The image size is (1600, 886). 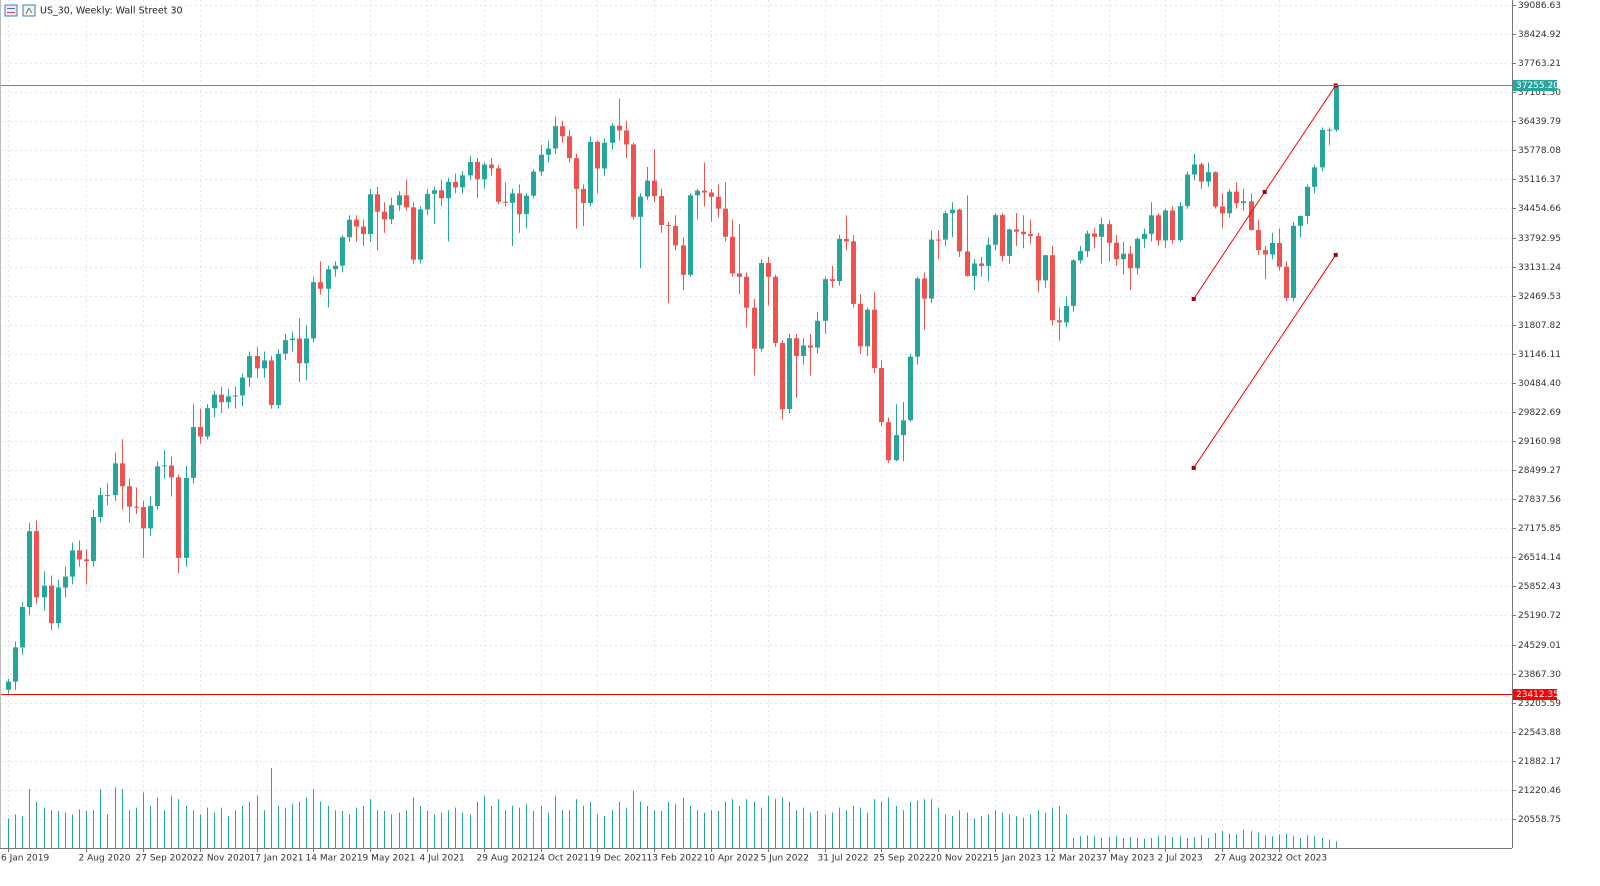 I want to click on y-tick-label: 27175.85, so click(x=1539, y=529).